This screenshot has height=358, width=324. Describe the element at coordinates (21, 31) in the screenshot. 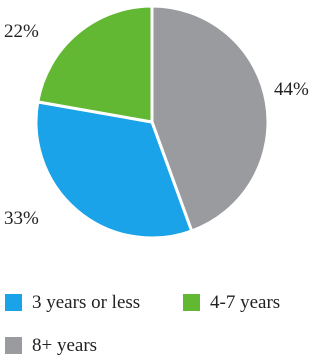

I see `slice-label-4-7-years: 22%` at that location.